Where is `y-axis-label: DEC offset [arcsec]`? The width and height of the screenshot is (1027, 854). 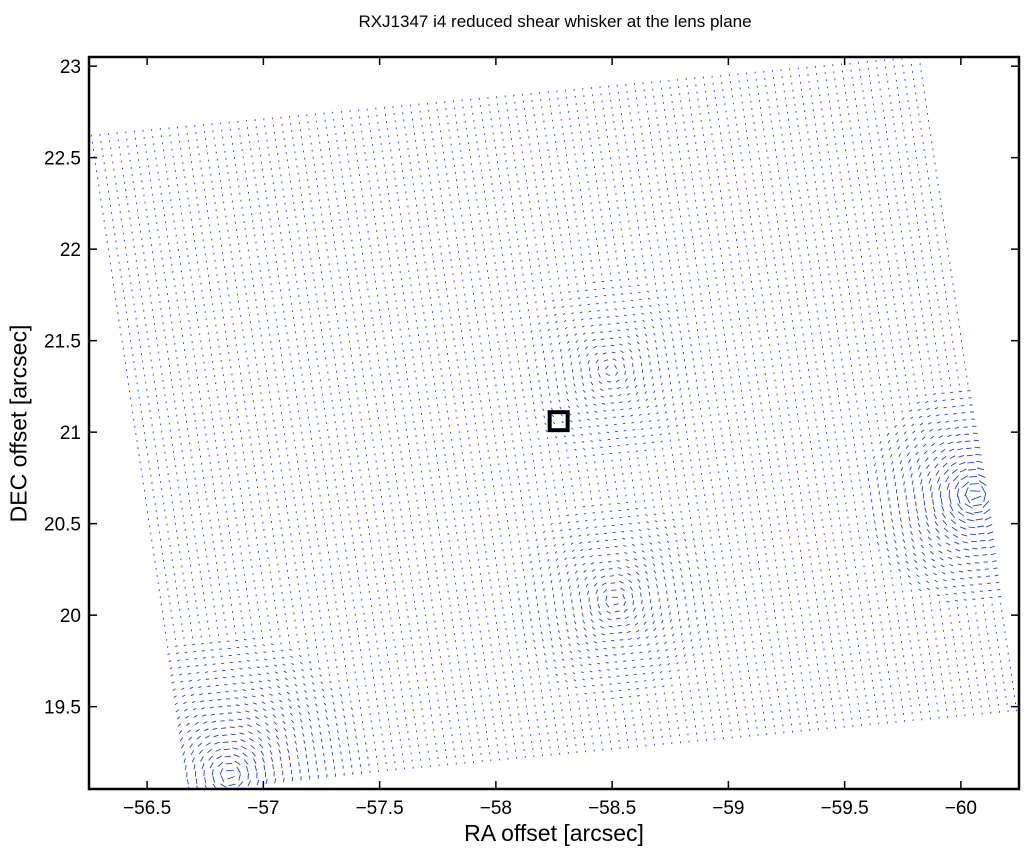
y-axis-label: DEC offset [arcsec] is located at coordinates (18, 423).